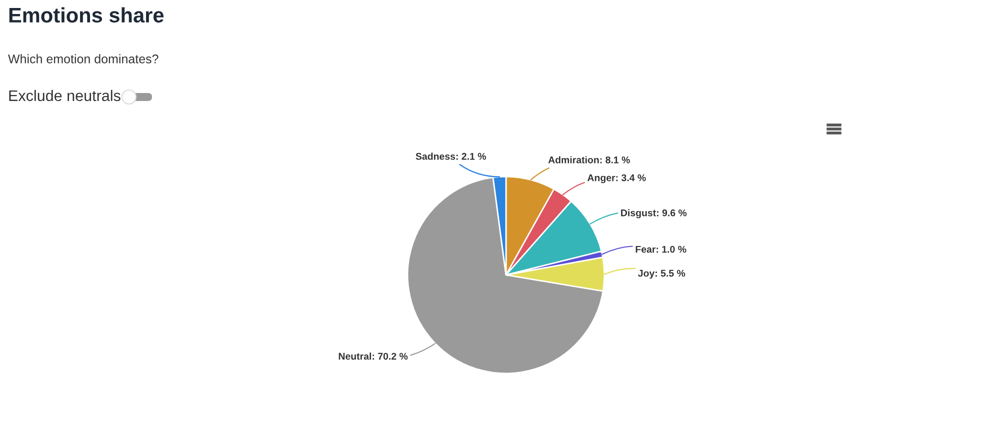 The height and width of the screenshot is (423, 1000). Describe the element at coordinates (86, 15) in the screenshot. I see `text: Emotions share` at that location.